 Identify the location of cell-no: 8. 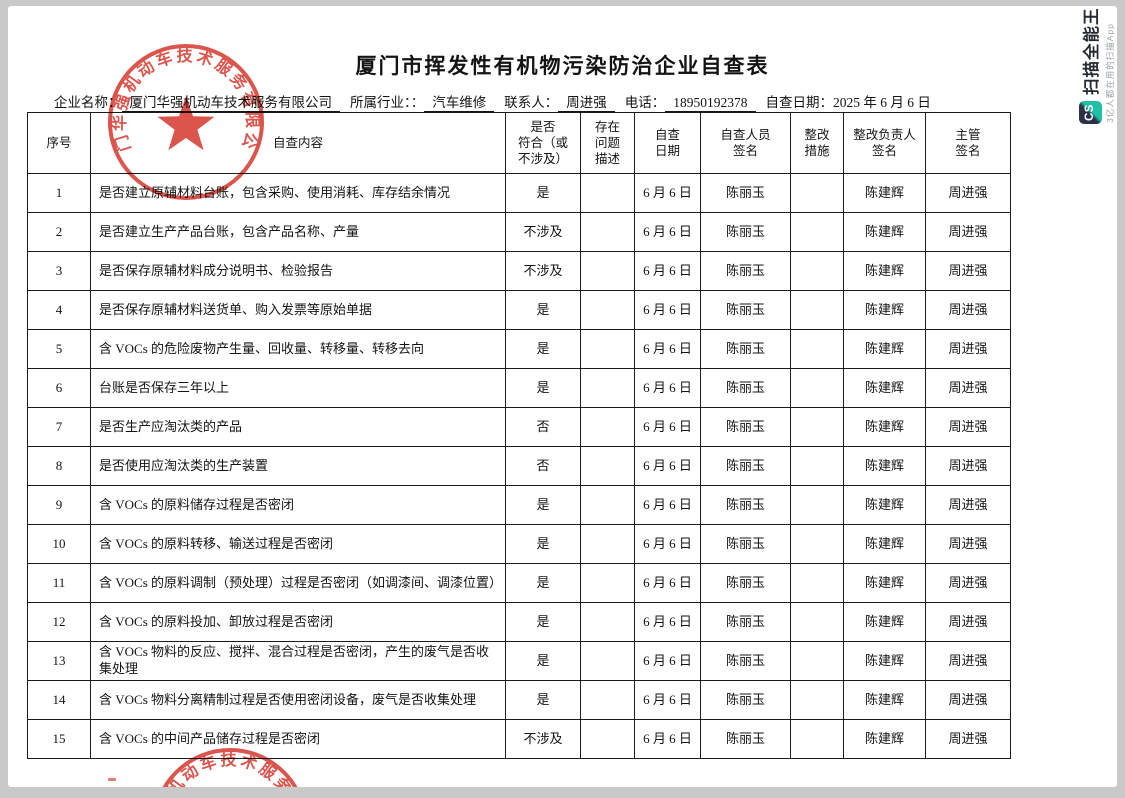
(59, 466).